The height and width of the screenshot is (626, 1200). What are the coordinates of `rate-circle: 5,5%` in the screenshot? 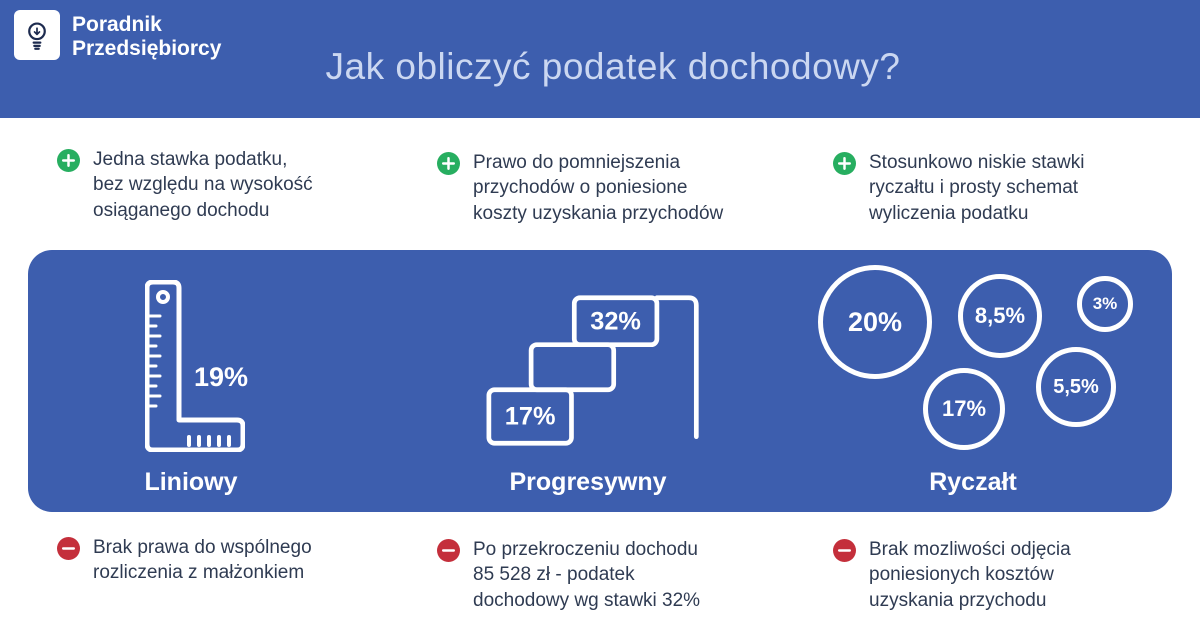 It's located at (1076, 387).